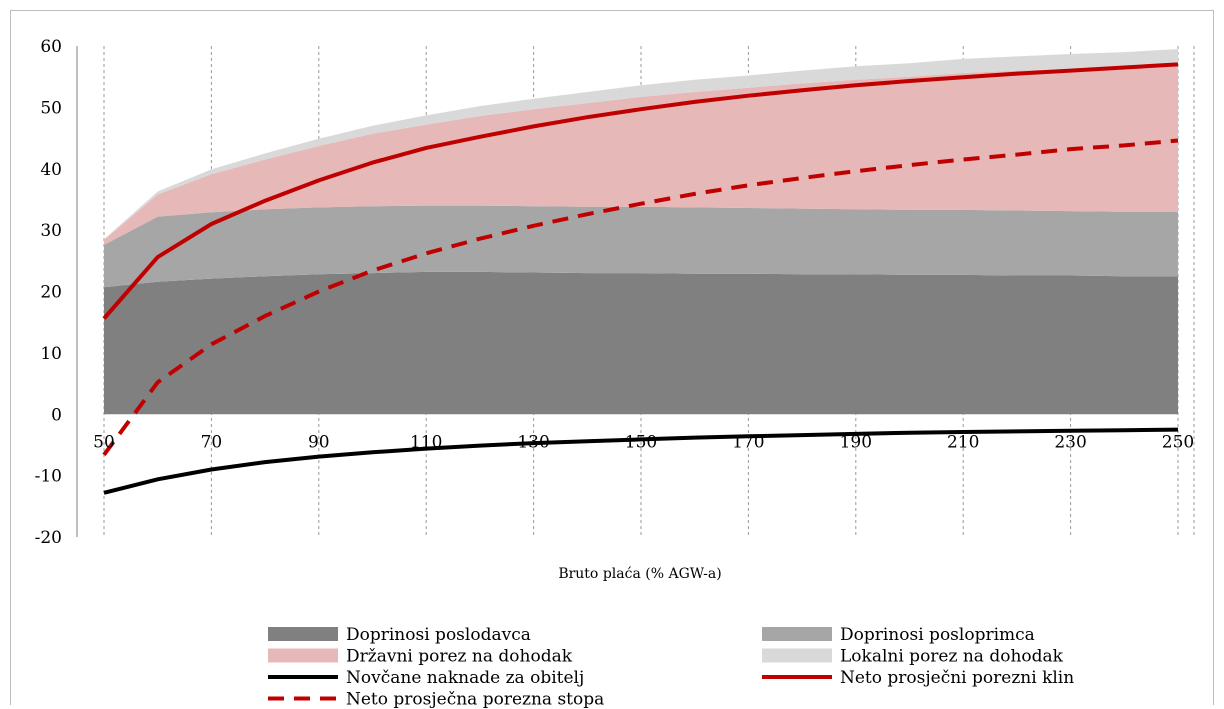 The image size is (1224, 709). I want to click on x-tick-label: 150, so click(641, 442).